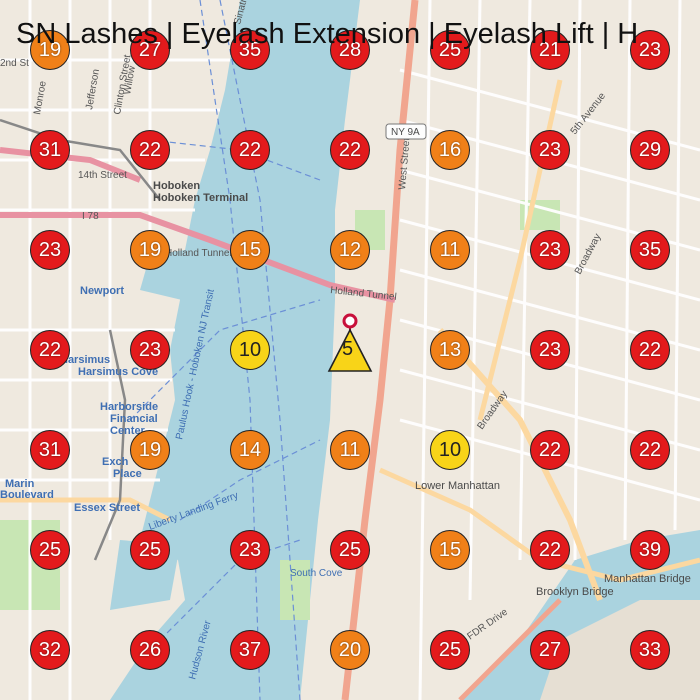  Describe the element at coordinates (90, 216) in the screenshot. I see `label-i78: I 78` at that location.